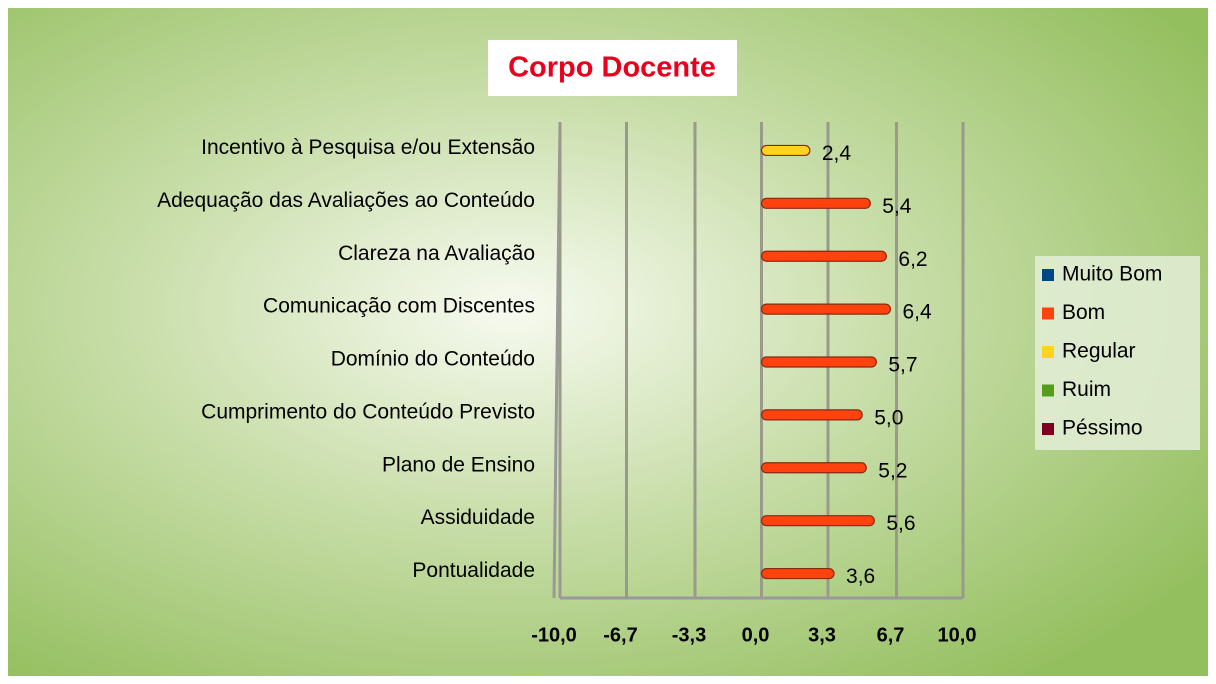 Image resolution: width=1216 pixels, height=684 pixels. What do you see at coordinates (458, 464) in the screenshot?
I see `y-tick-label: Plano de Ensino` at bounding box center [458, 464].